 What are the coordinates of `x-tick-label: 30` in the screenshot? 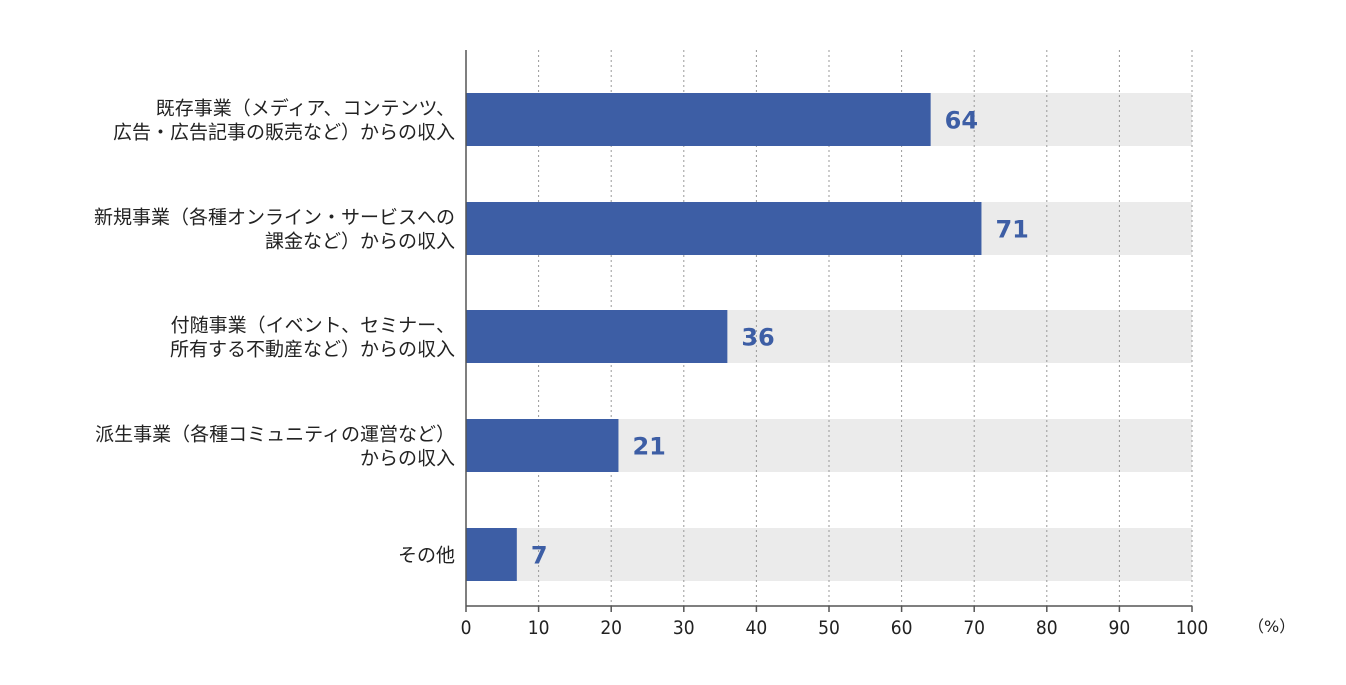 It's located at (684, 628).